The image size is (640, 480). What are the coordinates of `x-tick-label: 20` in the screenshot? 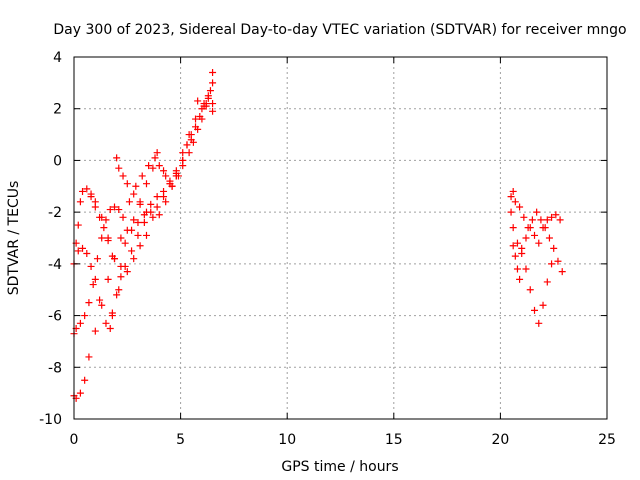 It's located at (500, 440).